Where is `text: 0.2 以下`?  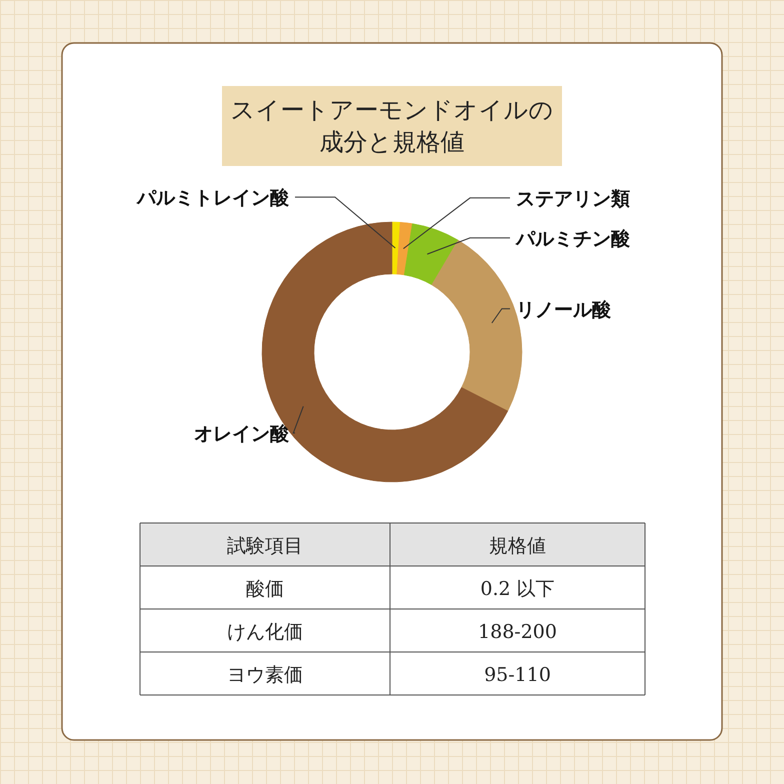
text: 0.2 以下 is located at coordinates (517, 589).